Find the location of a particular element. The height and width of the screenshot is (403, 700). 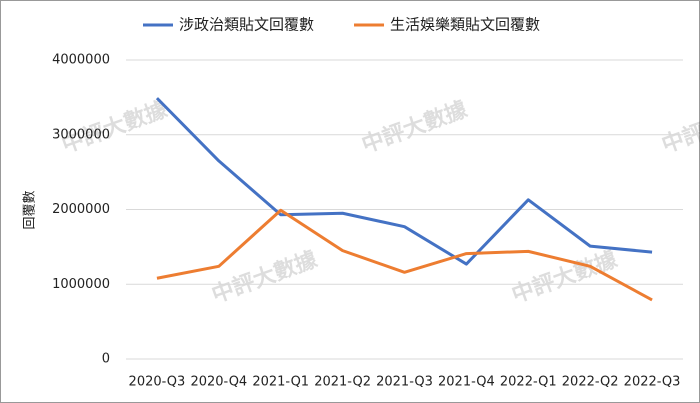

legend-label: 涉政治類貼文回覆數 is located at coordinates (246, 25).